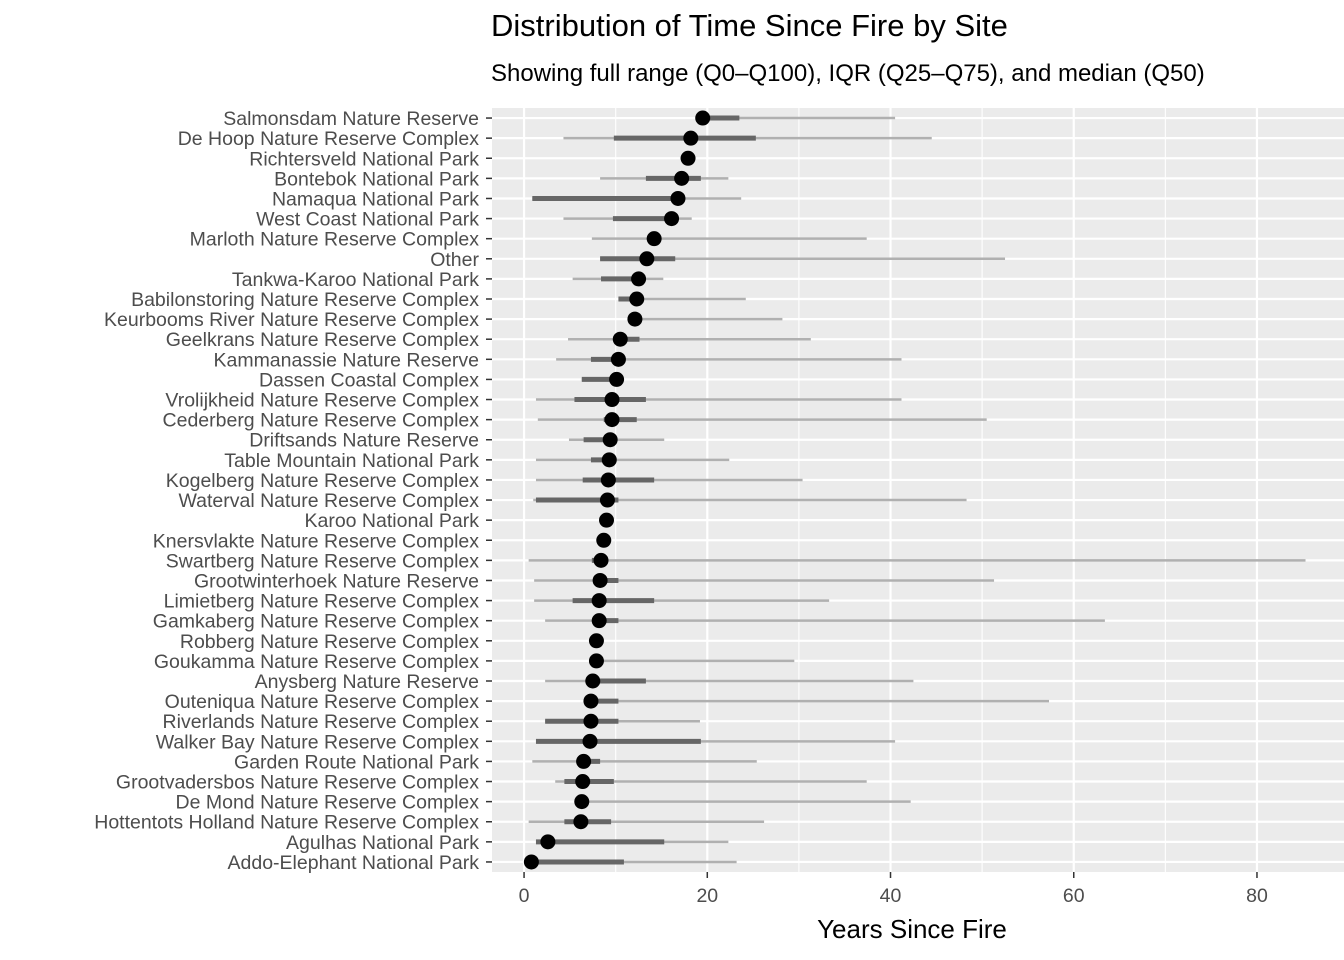  I want to click on y-tick-label: Tankwa-Karoo National Park, so click(355, 280).